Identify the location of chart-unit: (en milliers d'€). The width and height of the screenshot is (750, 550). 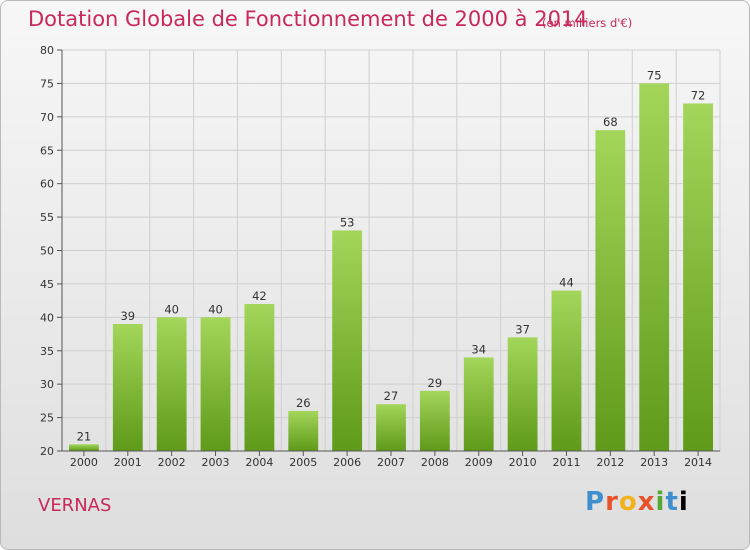
(587, 23).